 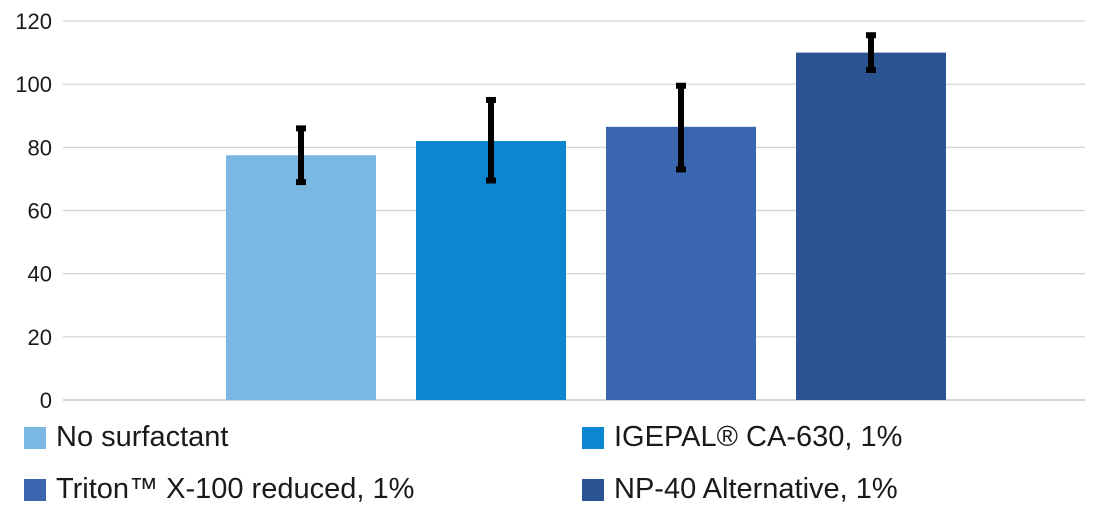 What do you see at coordinates (40, 147) in the screenshot?
I see `y-tick-label: 80` at bounding box center [40, 147].